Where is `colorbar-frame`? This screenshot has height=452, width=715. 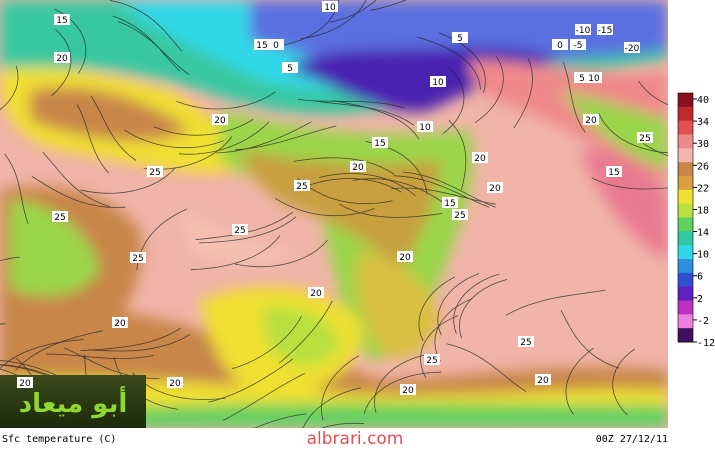
colorbar-frame is located at coordinates (685, 217).